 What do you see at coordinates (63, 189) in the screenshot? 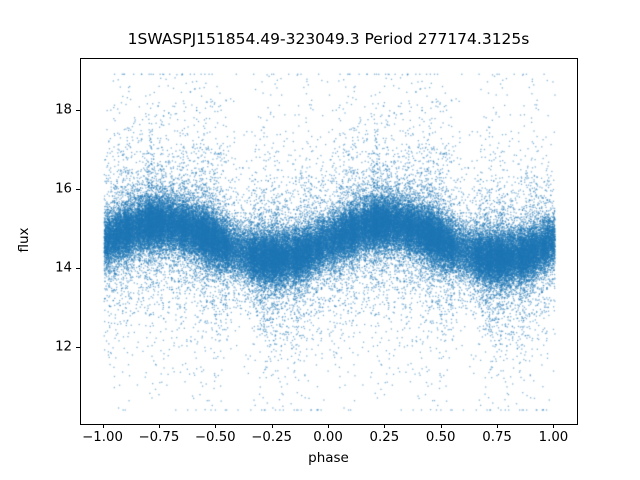
I see `y-tick-label: 16` at bounding box center [63, 189].